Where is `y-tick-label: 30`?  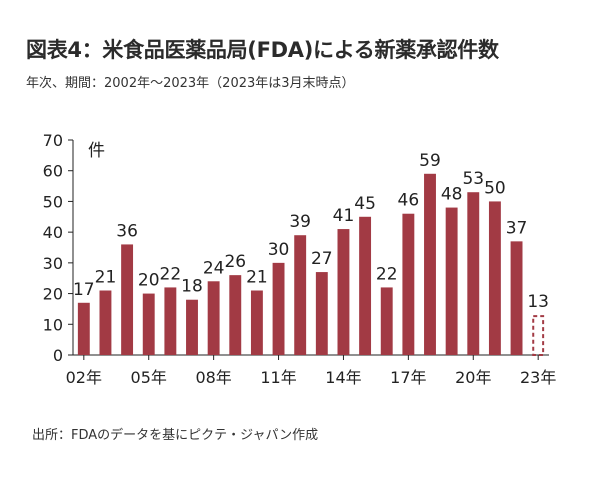 y-tick-label: 30 is located at coordinates (53, 263).